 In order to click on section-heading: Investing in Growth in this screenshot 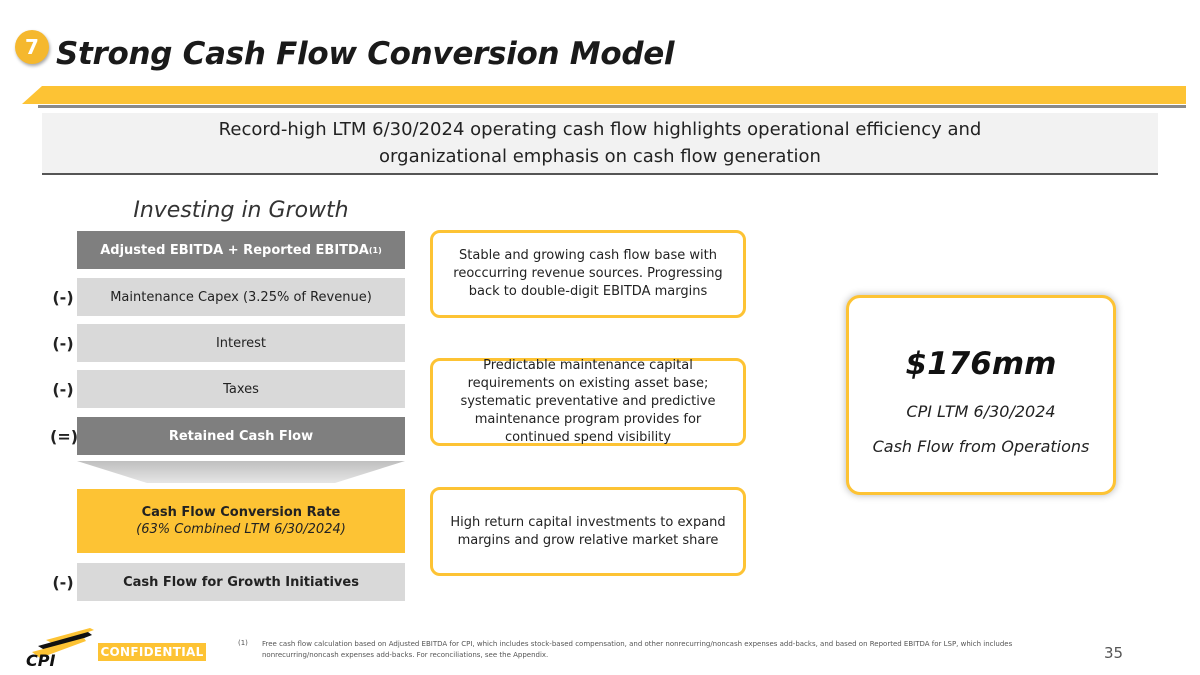, I will do `click(241, 210)`.